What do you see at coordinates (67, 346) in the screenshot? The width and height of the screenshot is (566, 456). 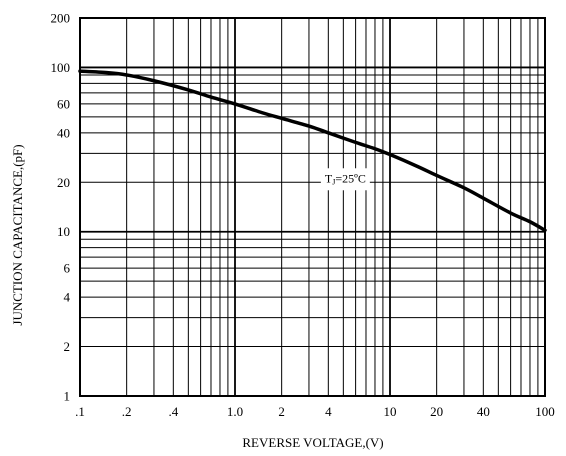 I see `y-tick-label: 2` at bounding box center [67, 346].